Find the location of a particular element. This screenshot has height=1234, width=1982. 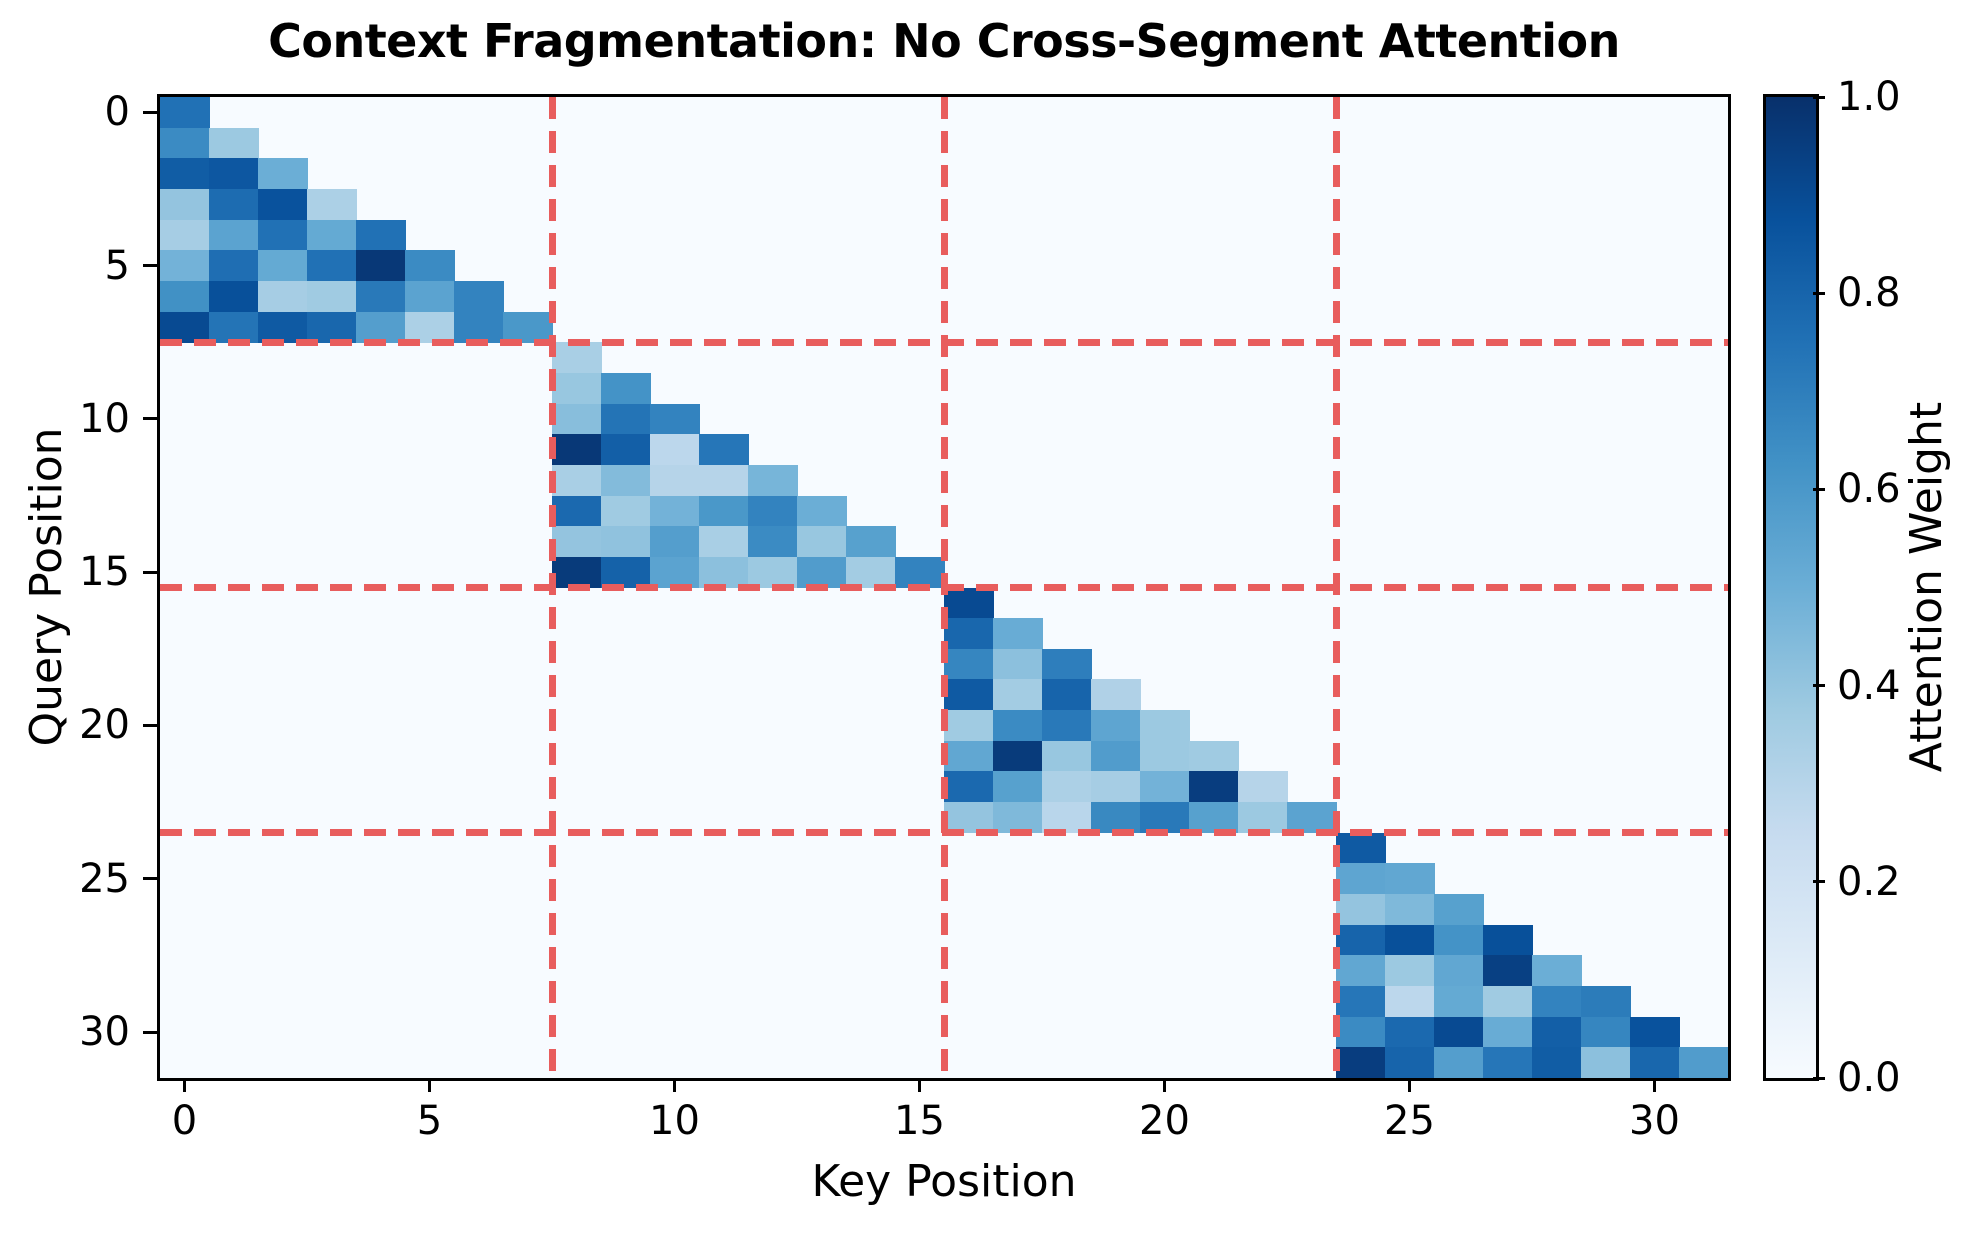

x-tick-label: 10 is located at coordinates (674, 1121).